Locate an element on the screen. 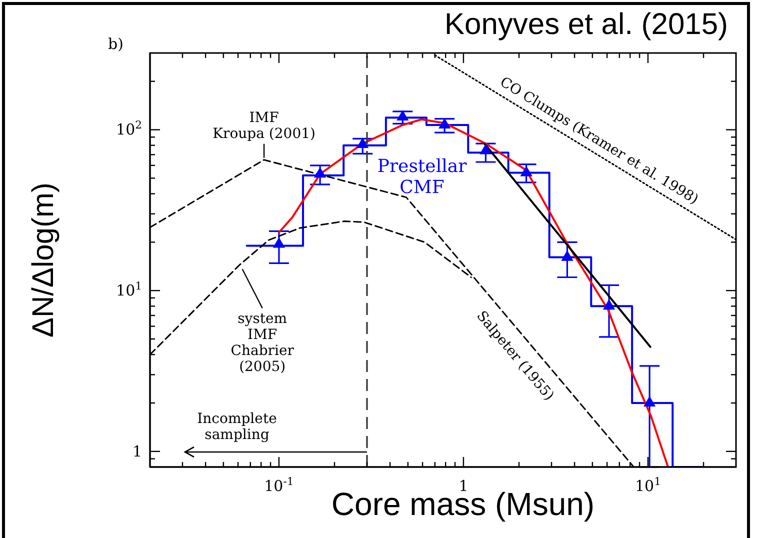  y-tick-label: 10$^{2}$ is located at coordinates (129, 128).